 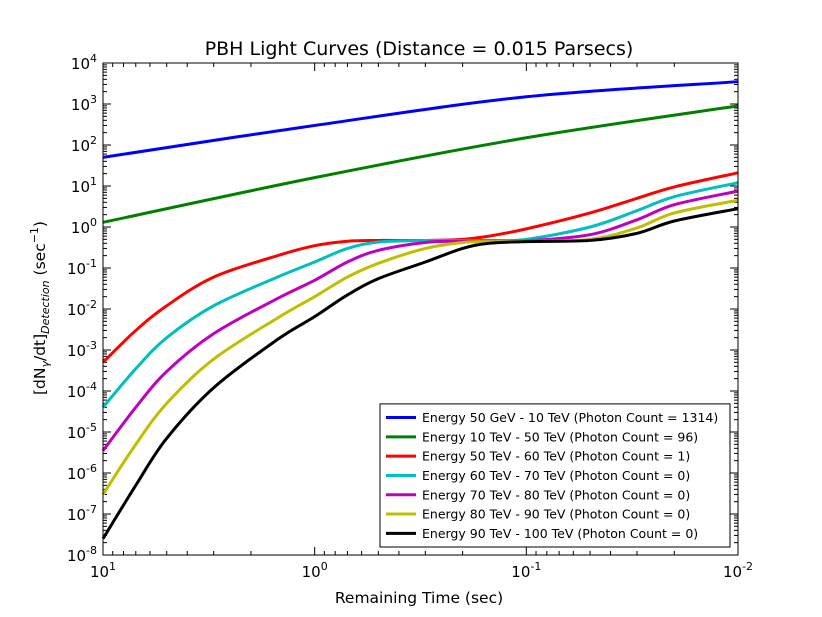 What do you see at coordinates (82, 554) in the screenshot?
I see `y-tick-label: 10⁻⁸` at bounding box center [82, 554].